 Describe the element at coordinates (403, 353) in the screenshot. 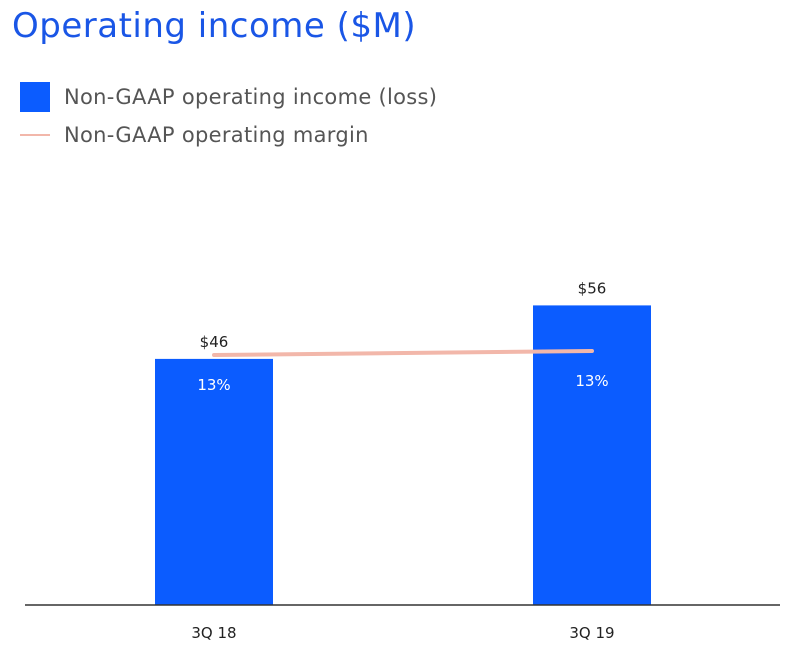

I see `margin-series-line` at that location.